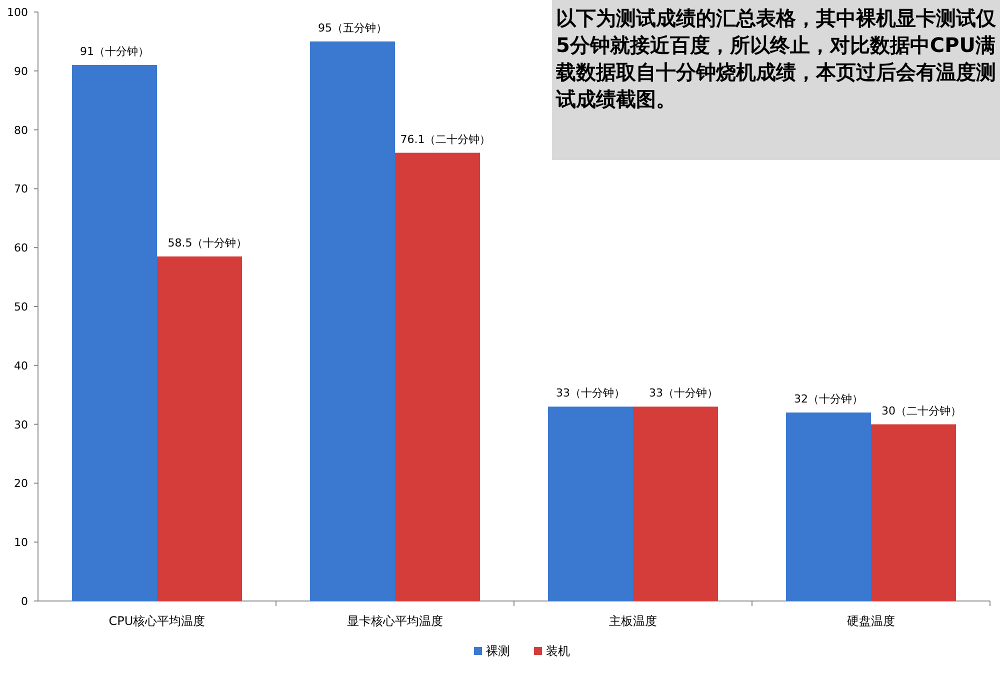  What do you see at coordinates (21, 307) in the screenshot?
I see `y-tick-label: 50` at bounding box center [21, 307].